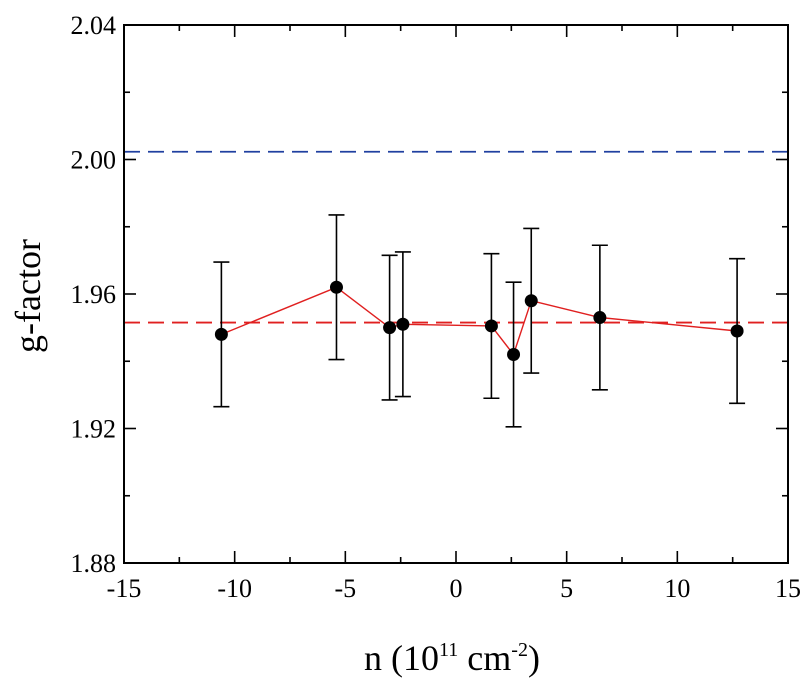 Image resolution: width=810 pixels, height=683 pixels. What do you see at coordinates (234, 588) in the screenshot?
I see `x-tick-label: -10` at bounding box center [234, 588].